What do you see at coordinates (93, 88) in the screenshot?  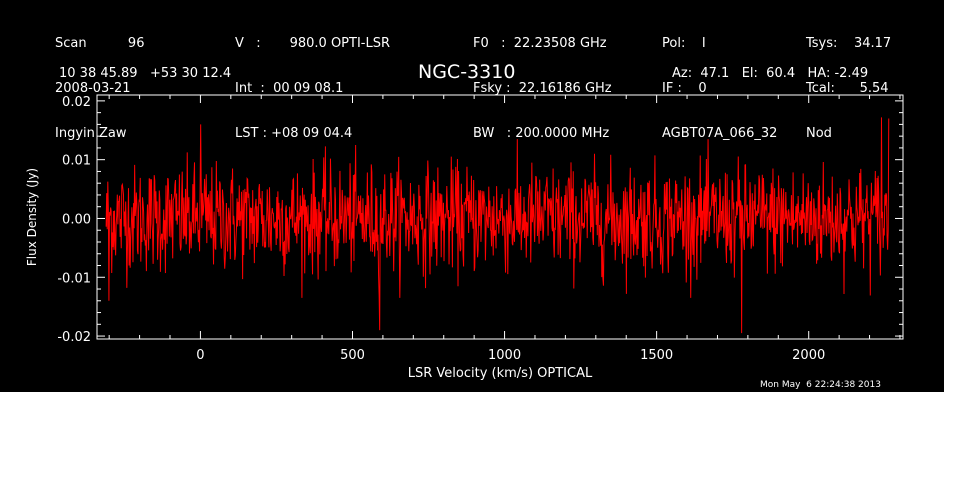 I see `observation-date: 2008-03-21` at bounding box center [93, 88].